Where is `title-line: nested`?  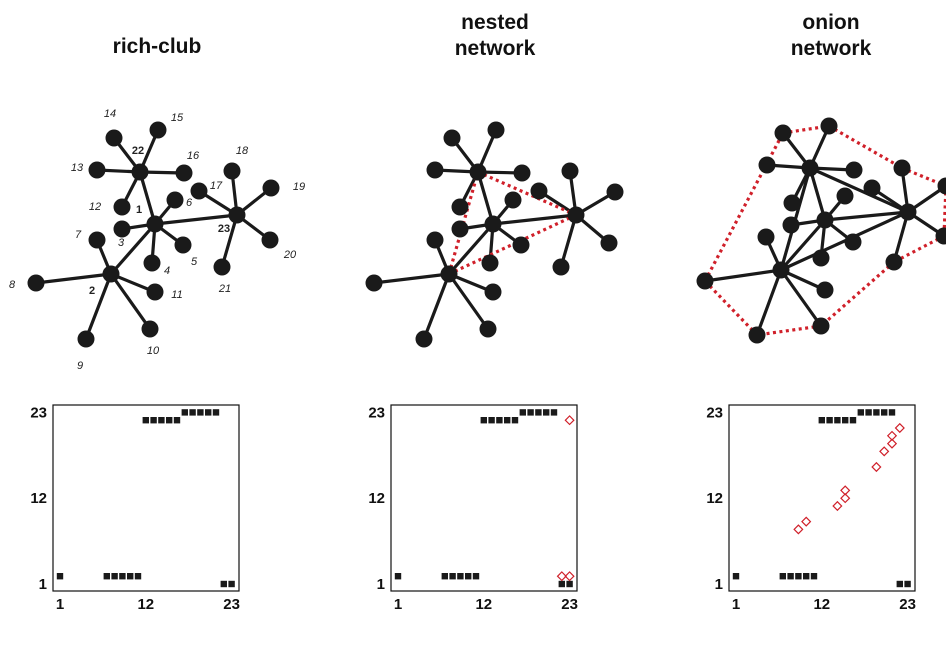 title-line: nested is located at coordinates (495, 22).